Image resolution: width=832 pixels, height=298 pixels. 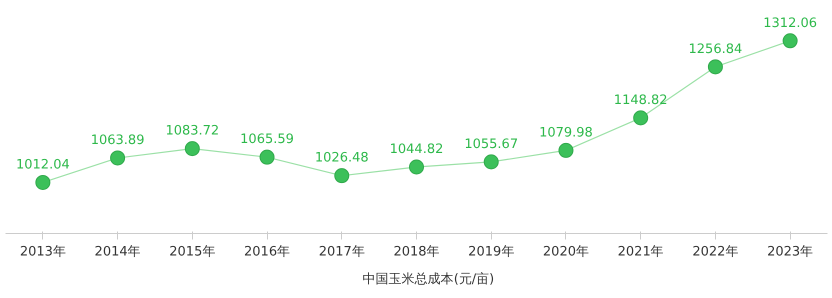 I want to click on x-tick-label: 2023年, so click(x=790, y=252).